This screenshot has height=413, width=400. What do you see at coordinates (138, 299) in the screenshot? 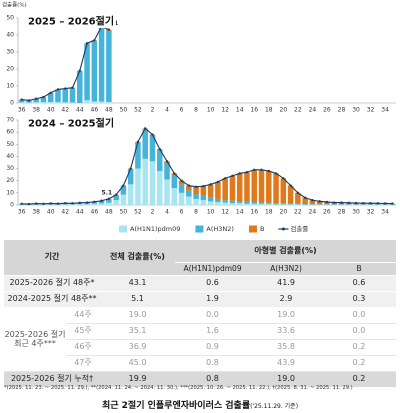
I see `value-cell: 5.1` at bounding box center [138, 299].